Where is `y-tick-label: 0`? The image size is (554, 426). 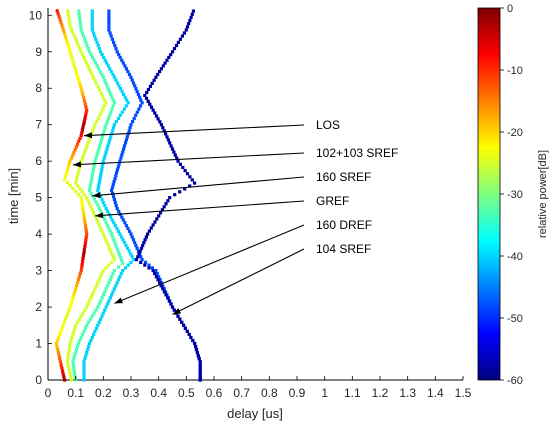
y-tick-label: 0 is located at coordinates (38, 380).